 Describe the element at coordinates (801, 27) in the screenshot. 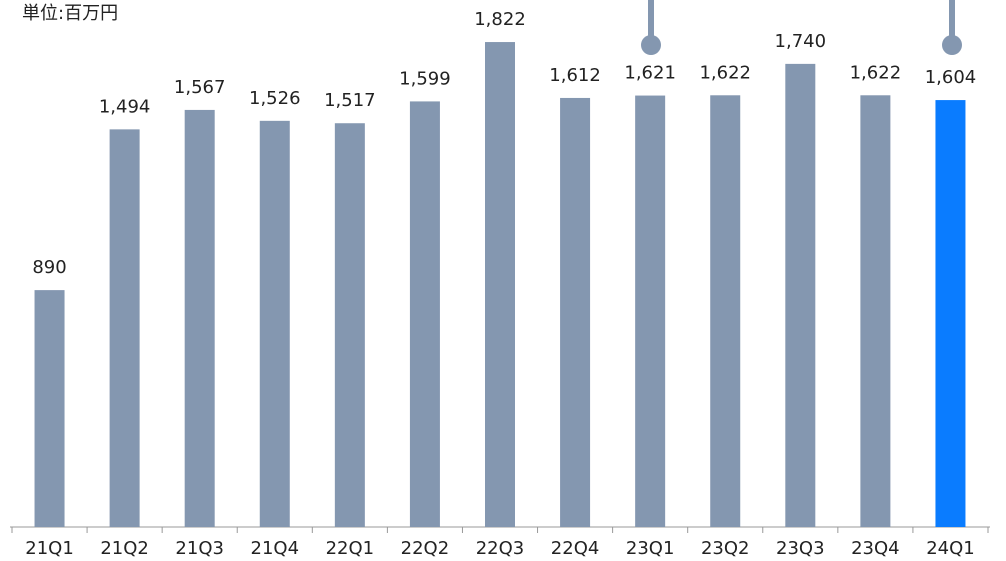

I see `comparison-marker` at that location.